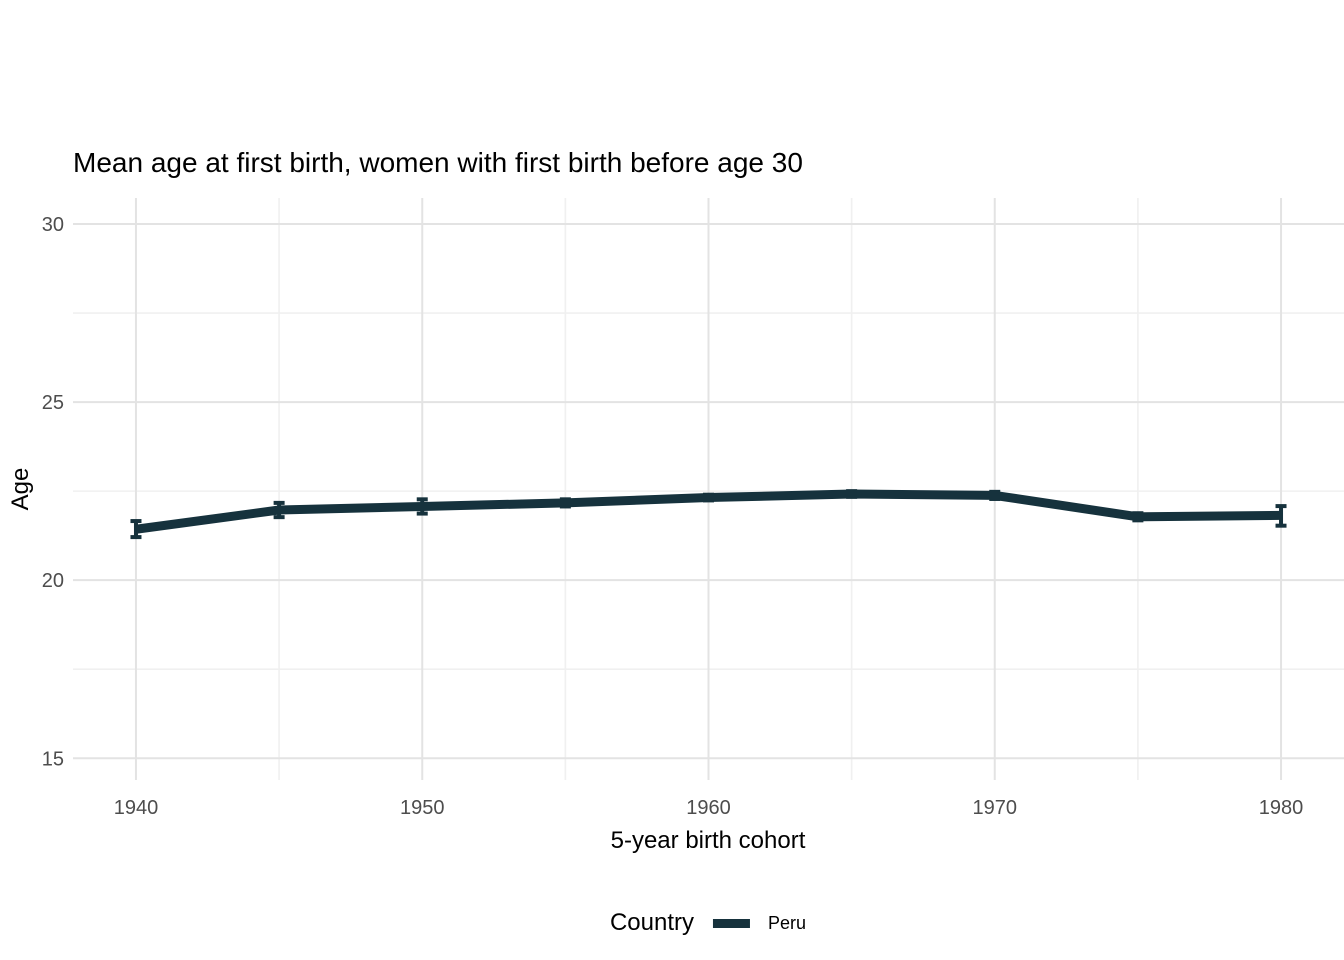 This screenshot has width=1344, height=960. What do you see at coordinates (652, 922) in the screenshot?
I see `legend-title: Country` at bounding box center [652, 922].